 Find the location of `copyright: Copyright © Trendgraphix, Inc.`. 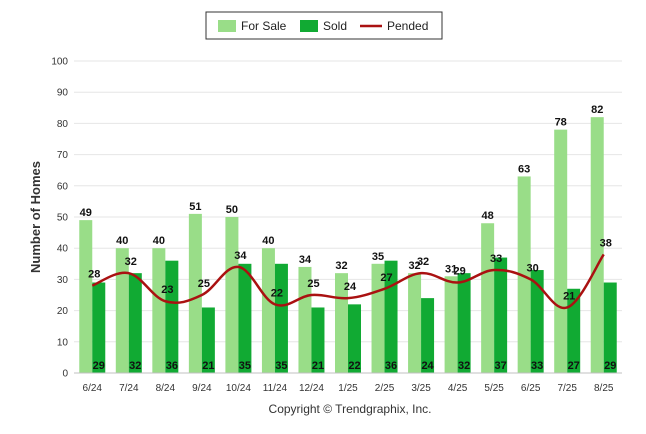

copyright: Copyright © Trendgraphix, Inc. is located at coordinates (350, 409).